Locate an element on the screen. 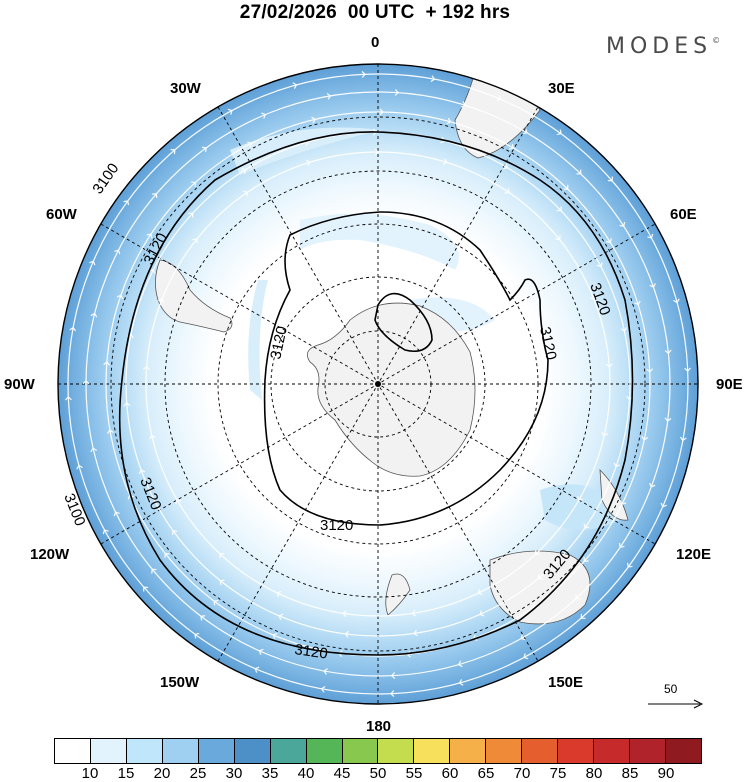 Image resolution: width=750 pixels, height=782 pixels. longitude-label-30e: 30E is located at coordinates (561, 88).